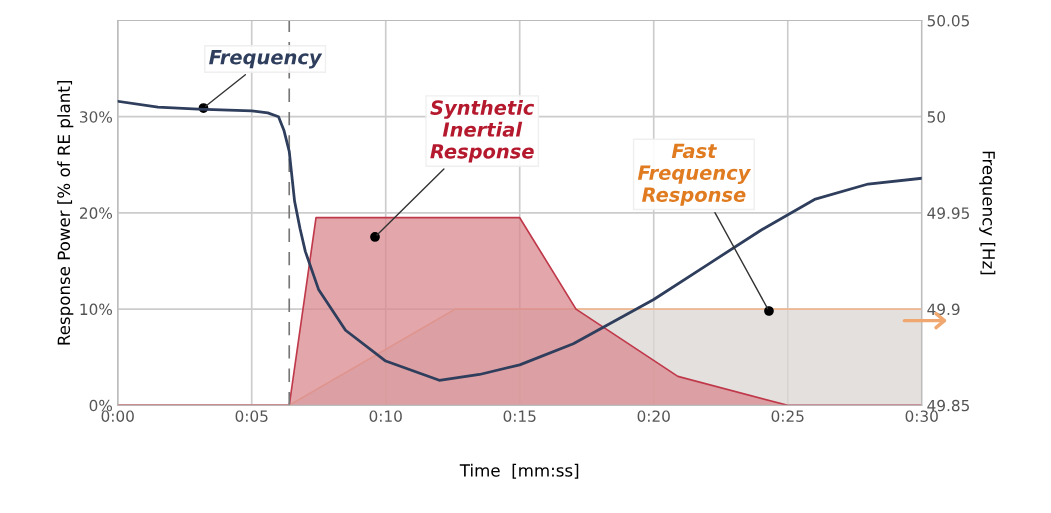 The height and width of the screenshot is (513, 1051). Describe the element at coordinates (96, 213) in the screenshot. I see `y-tick-label: 20%` at that location.